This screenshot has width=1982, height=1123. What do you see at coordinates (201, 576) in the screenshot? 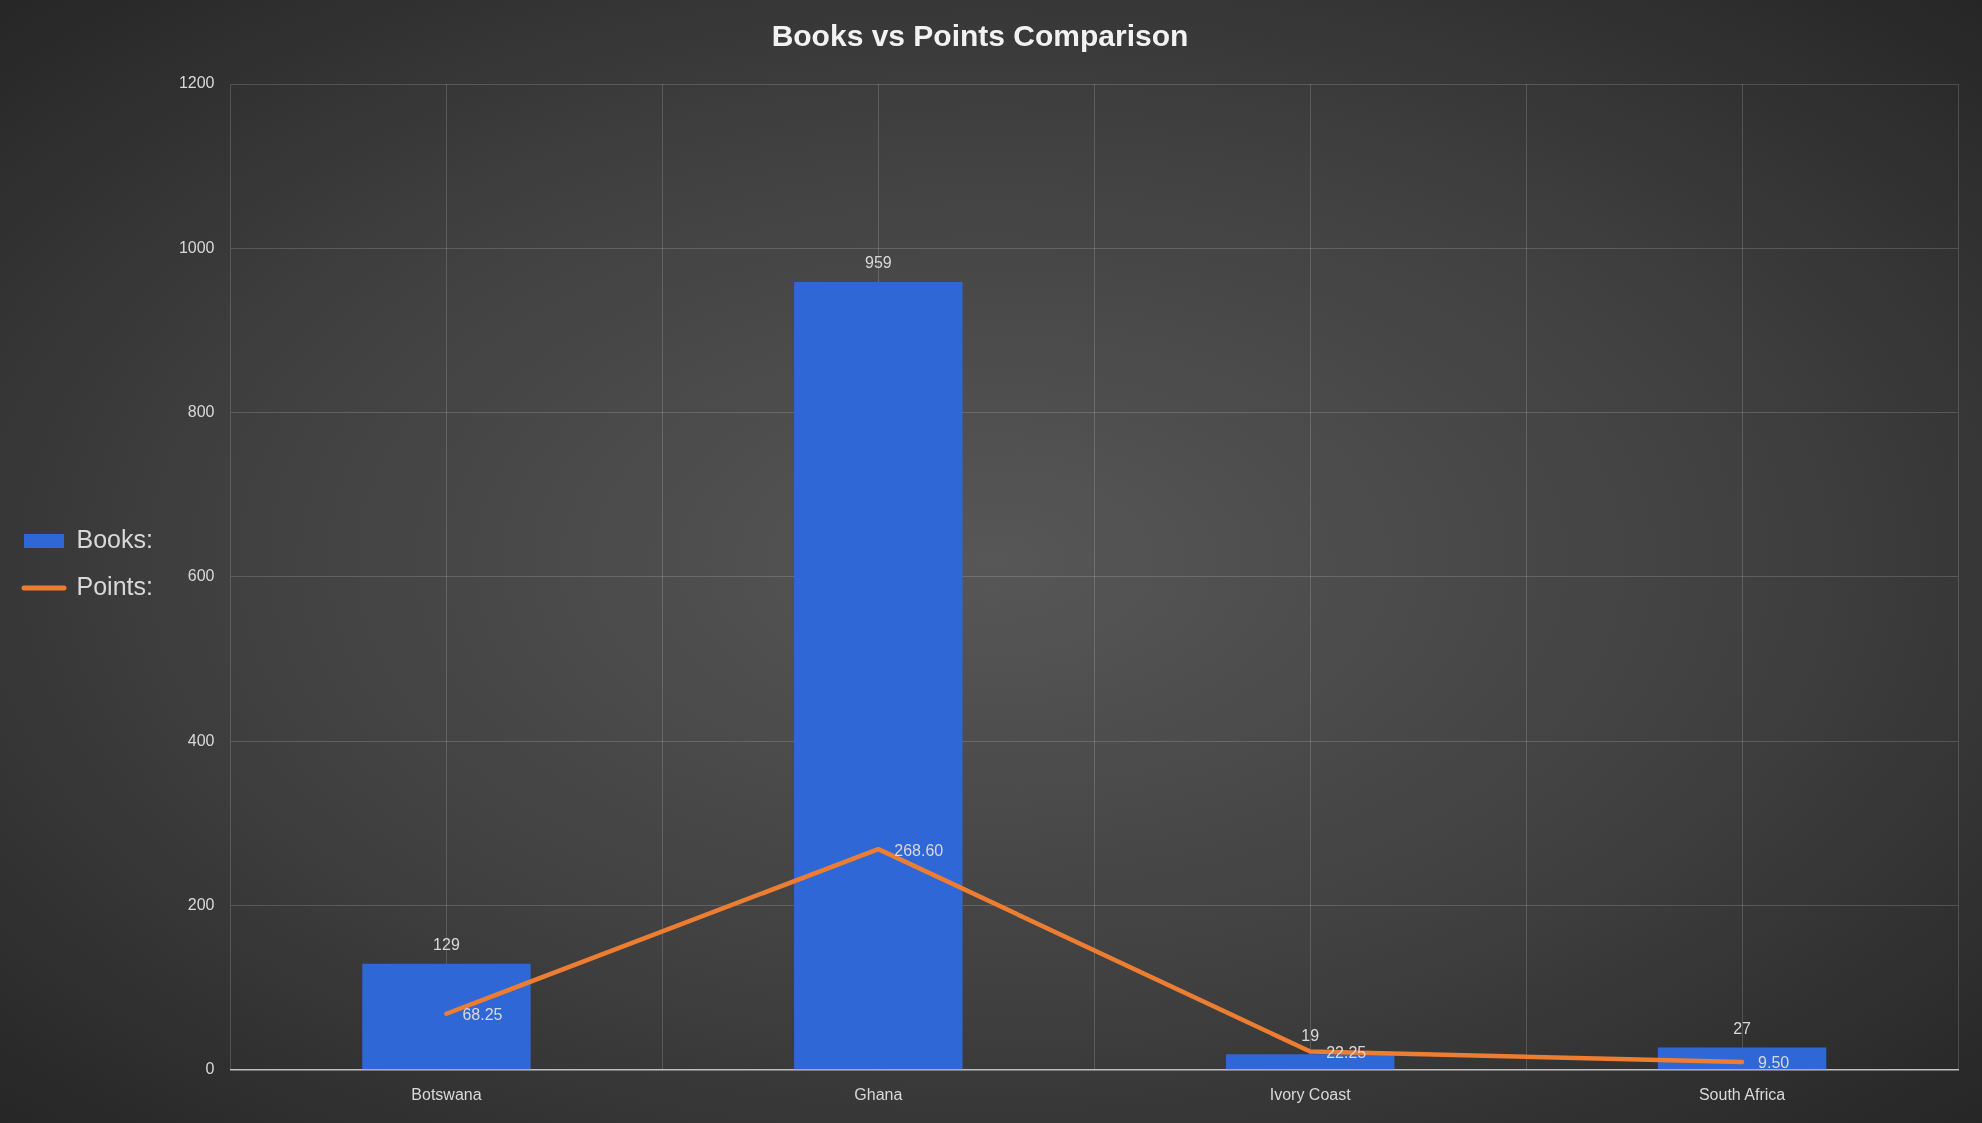
I see `y-tick-label: 600` at bounding box center [201, 576].